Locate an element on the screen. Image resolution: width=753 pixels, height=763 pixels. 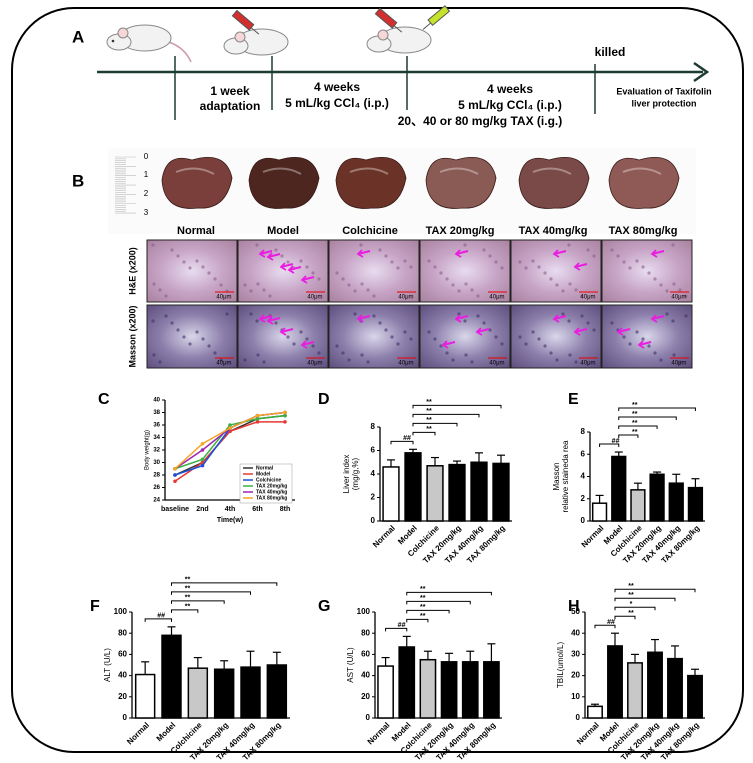
y-tick-label: 2 is located at coordinates (583, 498).